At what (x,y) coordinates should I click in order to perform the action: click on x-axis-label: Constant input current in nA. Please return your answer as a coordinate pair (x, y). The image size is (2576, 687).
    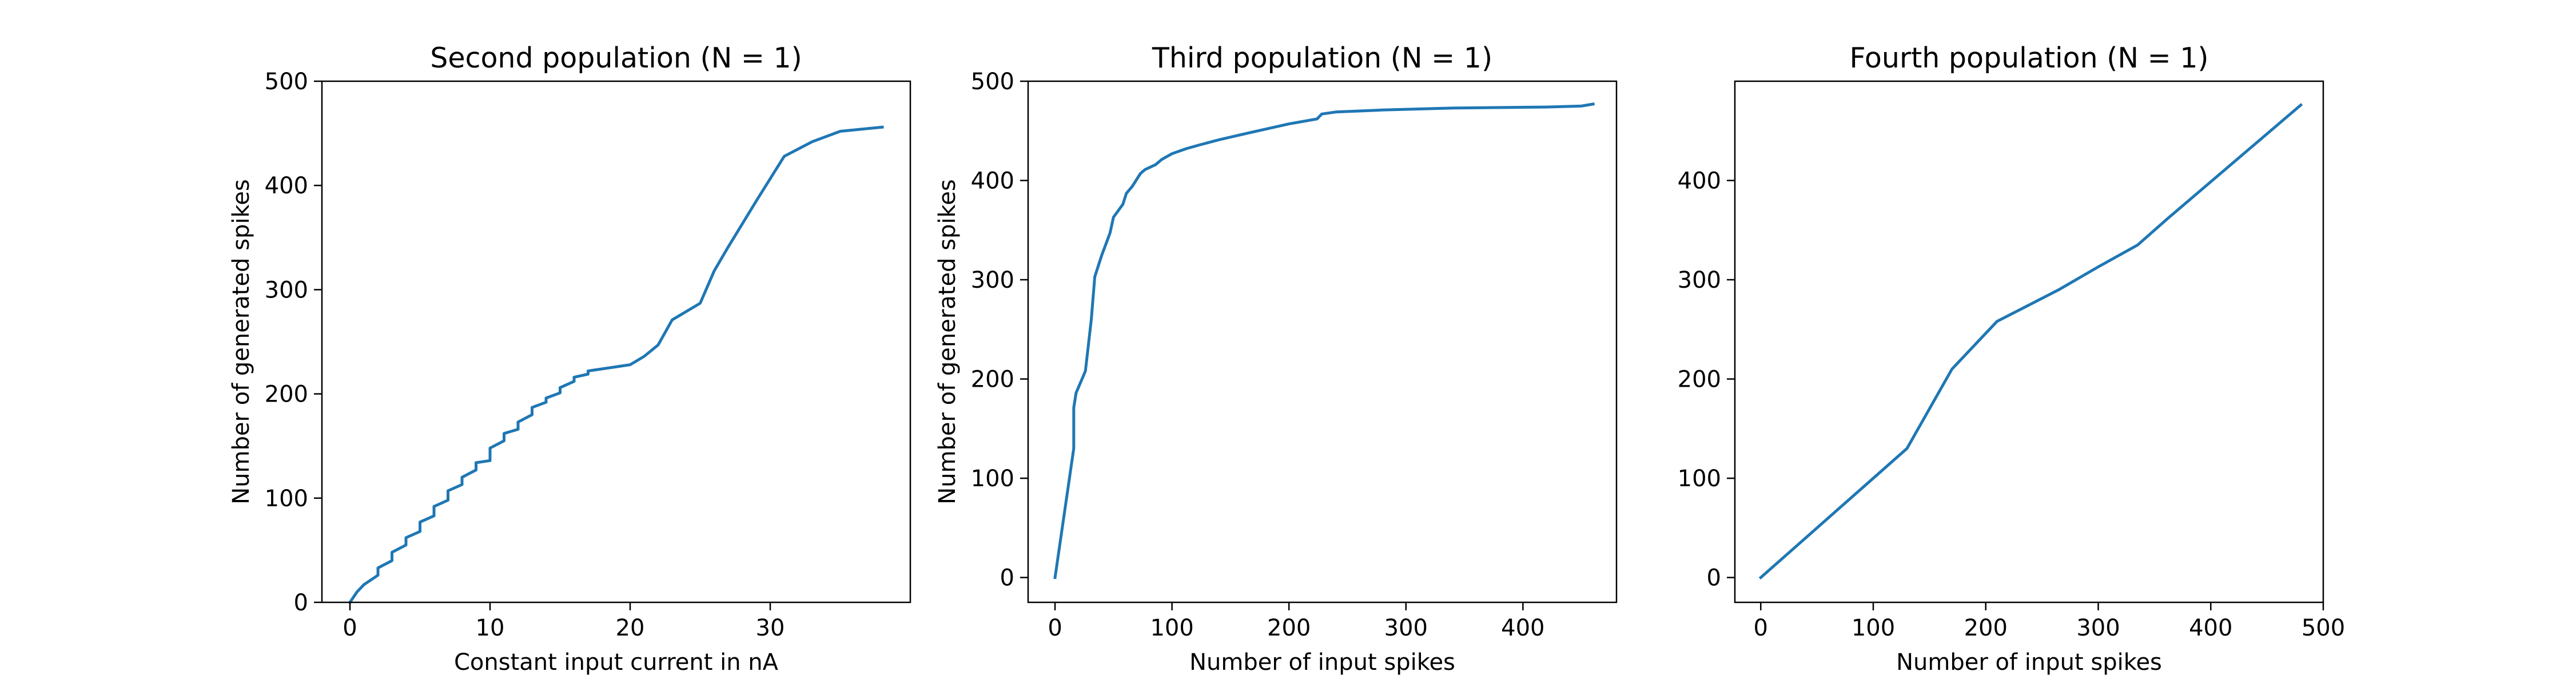
    Looking at the image, I should click on (616, 662).